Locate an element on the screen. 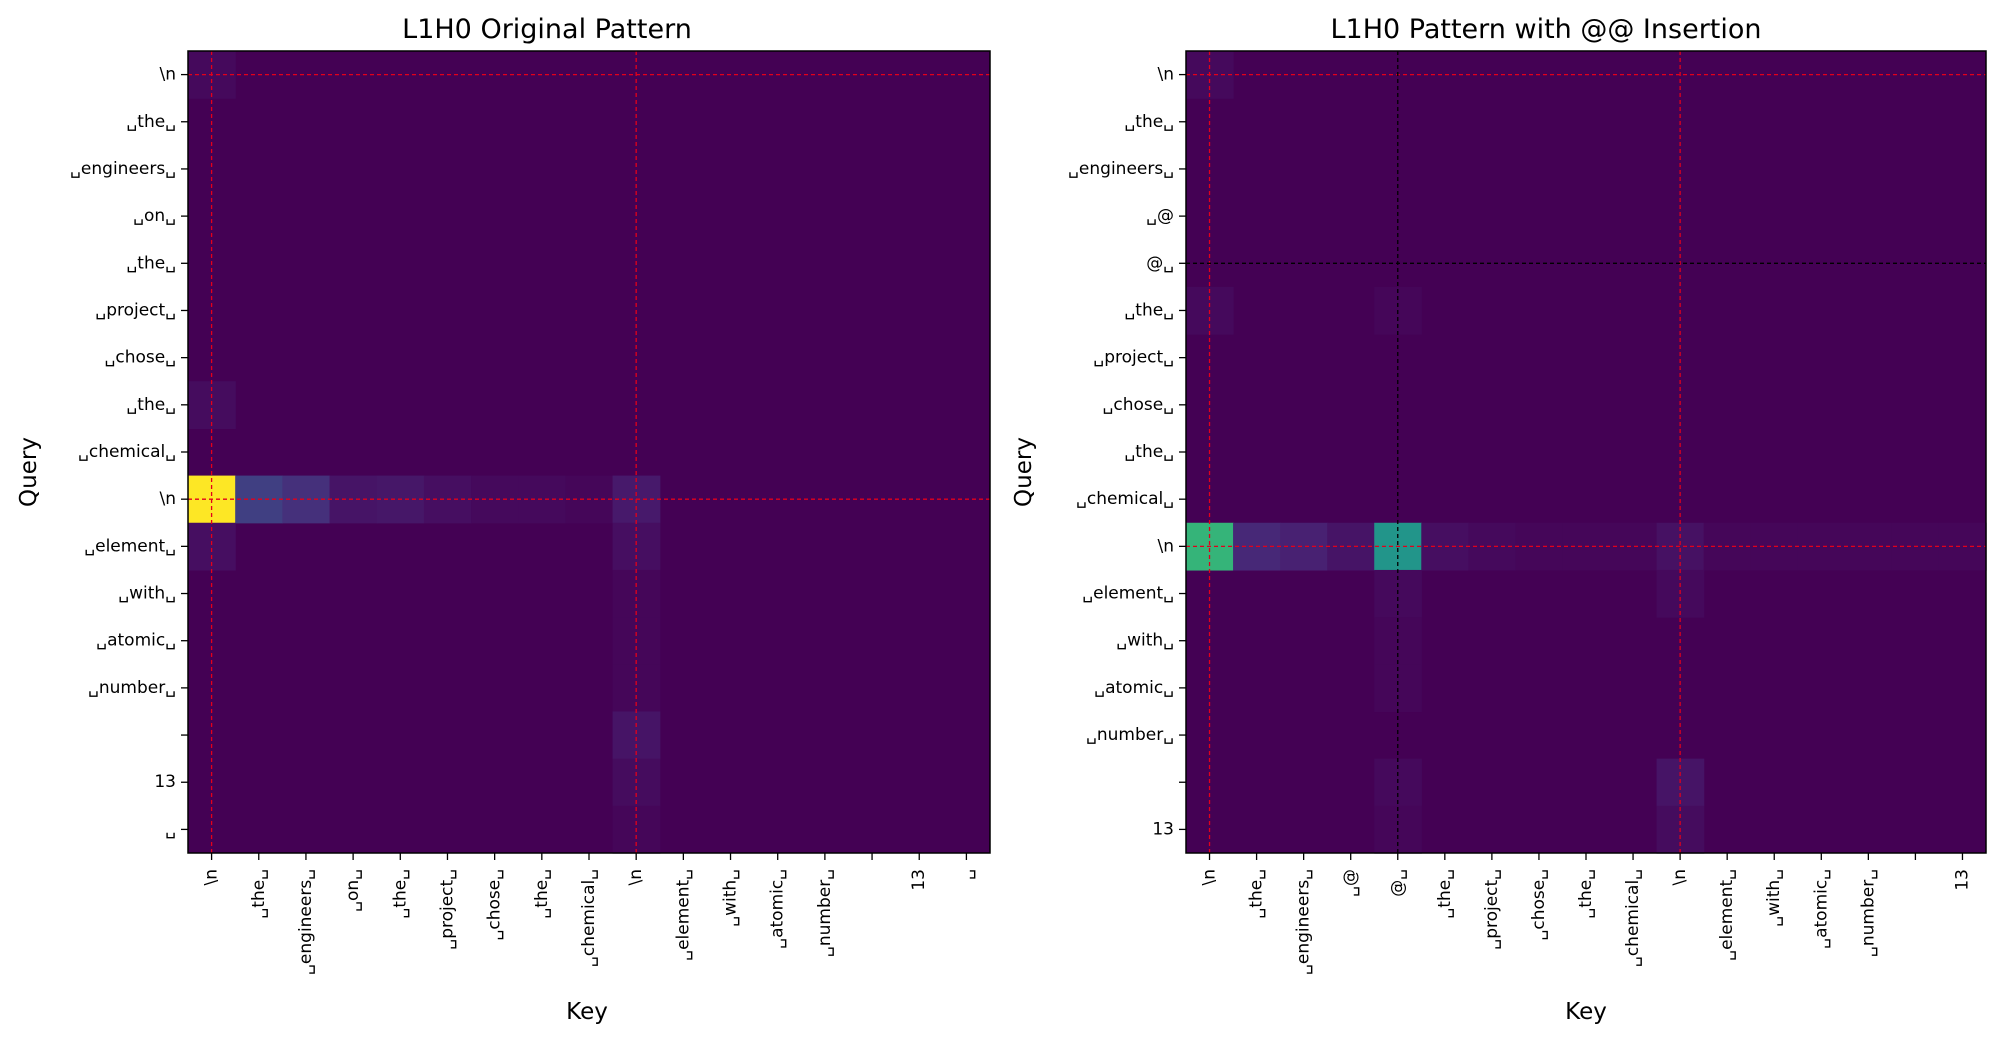  chart-title: L1H0 Pattern with @@ Insertion is located at coordinates (1545, 29).